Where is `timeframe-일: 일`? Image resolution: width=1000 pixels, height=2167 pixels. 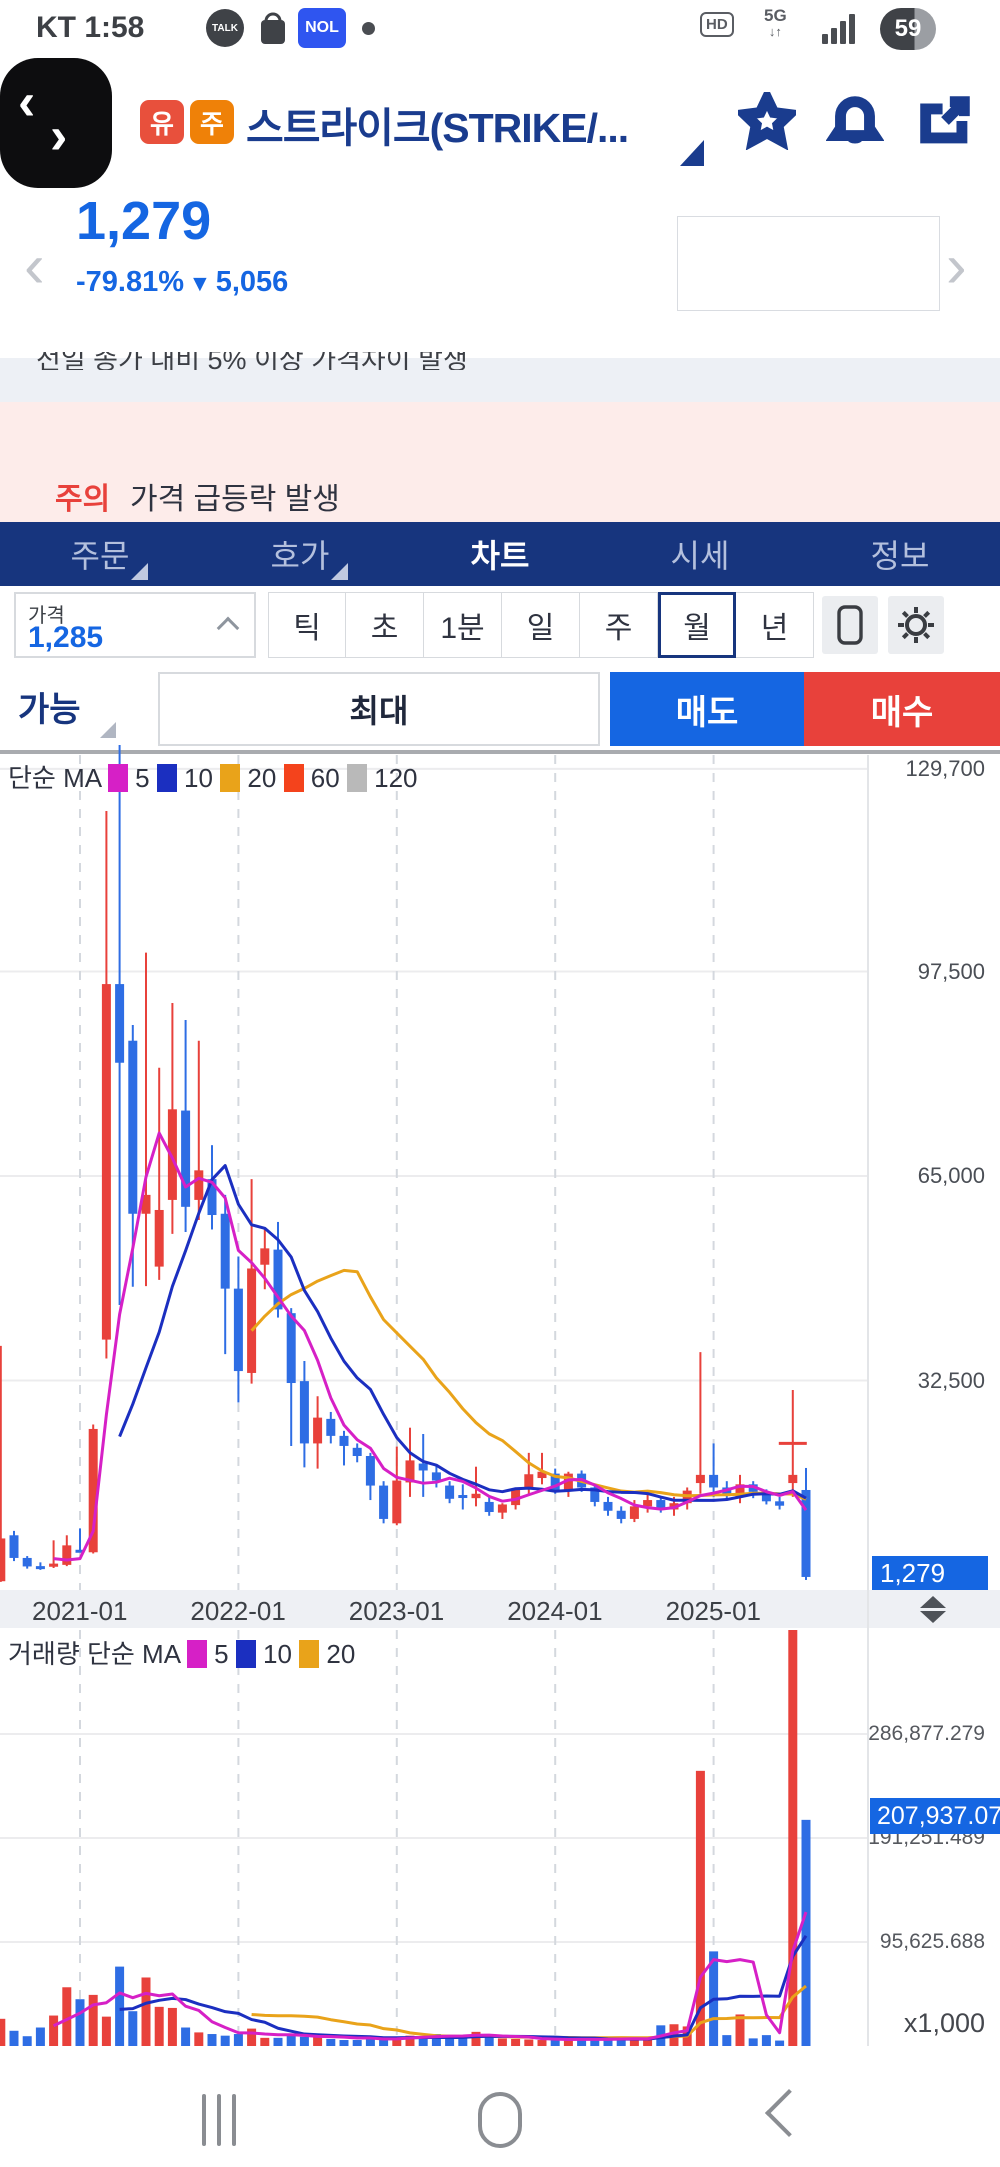
timeframe-일: 일 is located at coordinates (541, 625).